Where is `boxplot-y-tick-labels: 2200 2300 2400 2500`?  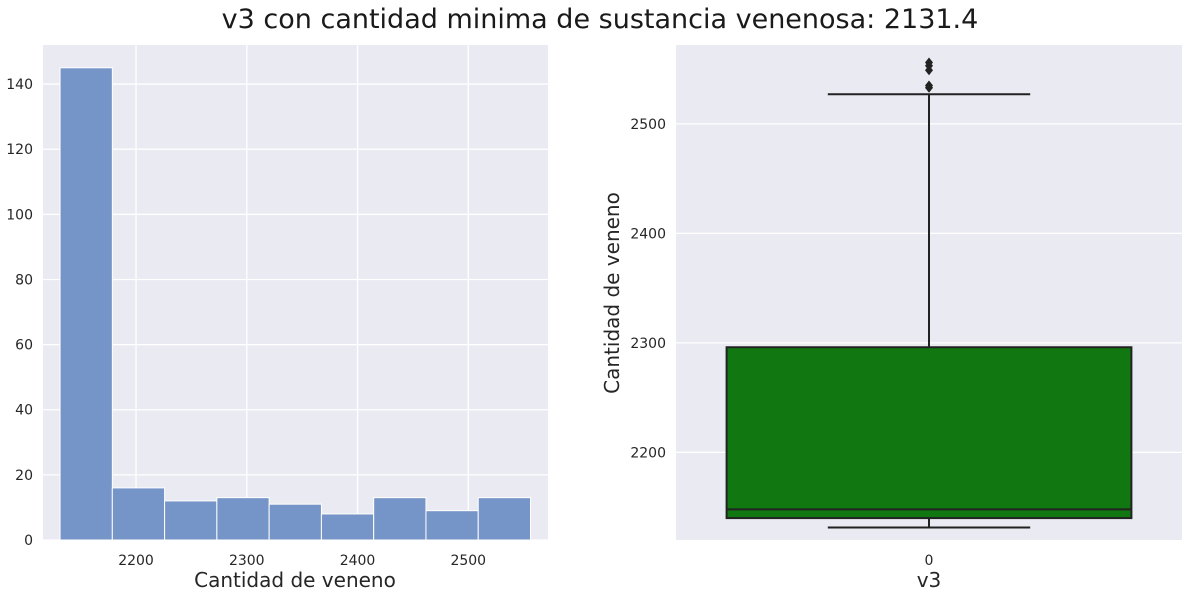 boxplot-y-tick-labels: 2200 2300 2400 2500 is located at coordinates (648, 289).